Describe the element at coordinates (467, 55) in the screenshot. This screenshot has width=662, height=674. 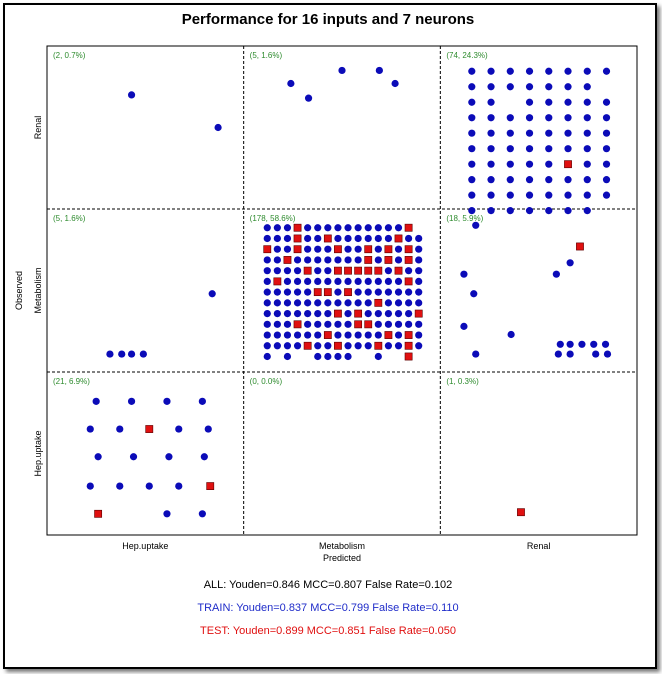
I see `cell-count-label: (74, 24.3%)` at that location.